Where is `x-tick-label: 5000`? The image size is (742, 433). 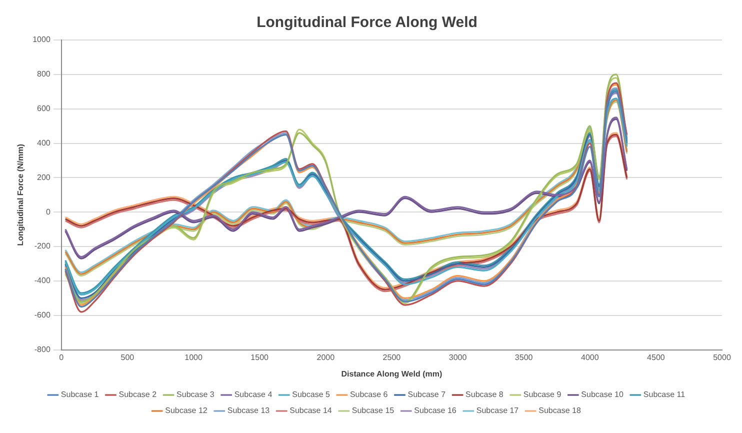
x-tick-label: 5000 is located at coordinates (722, 357).